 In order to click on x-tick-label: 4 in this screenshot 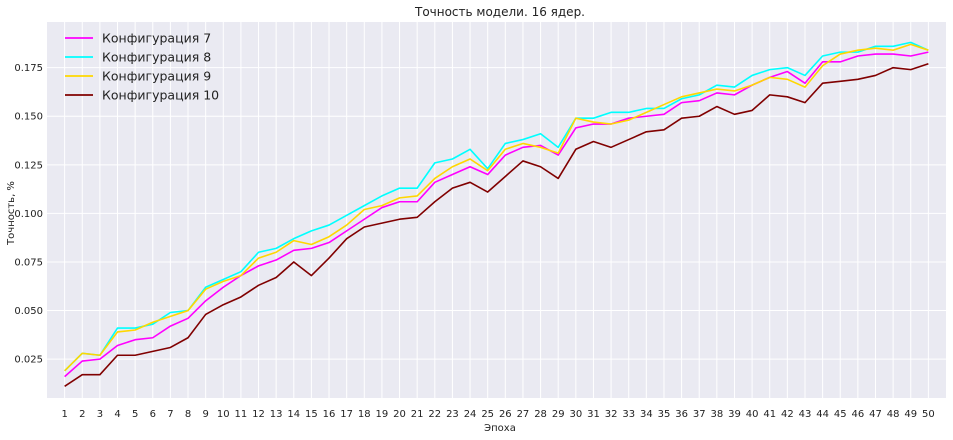, I will do `click(117, 414)`.